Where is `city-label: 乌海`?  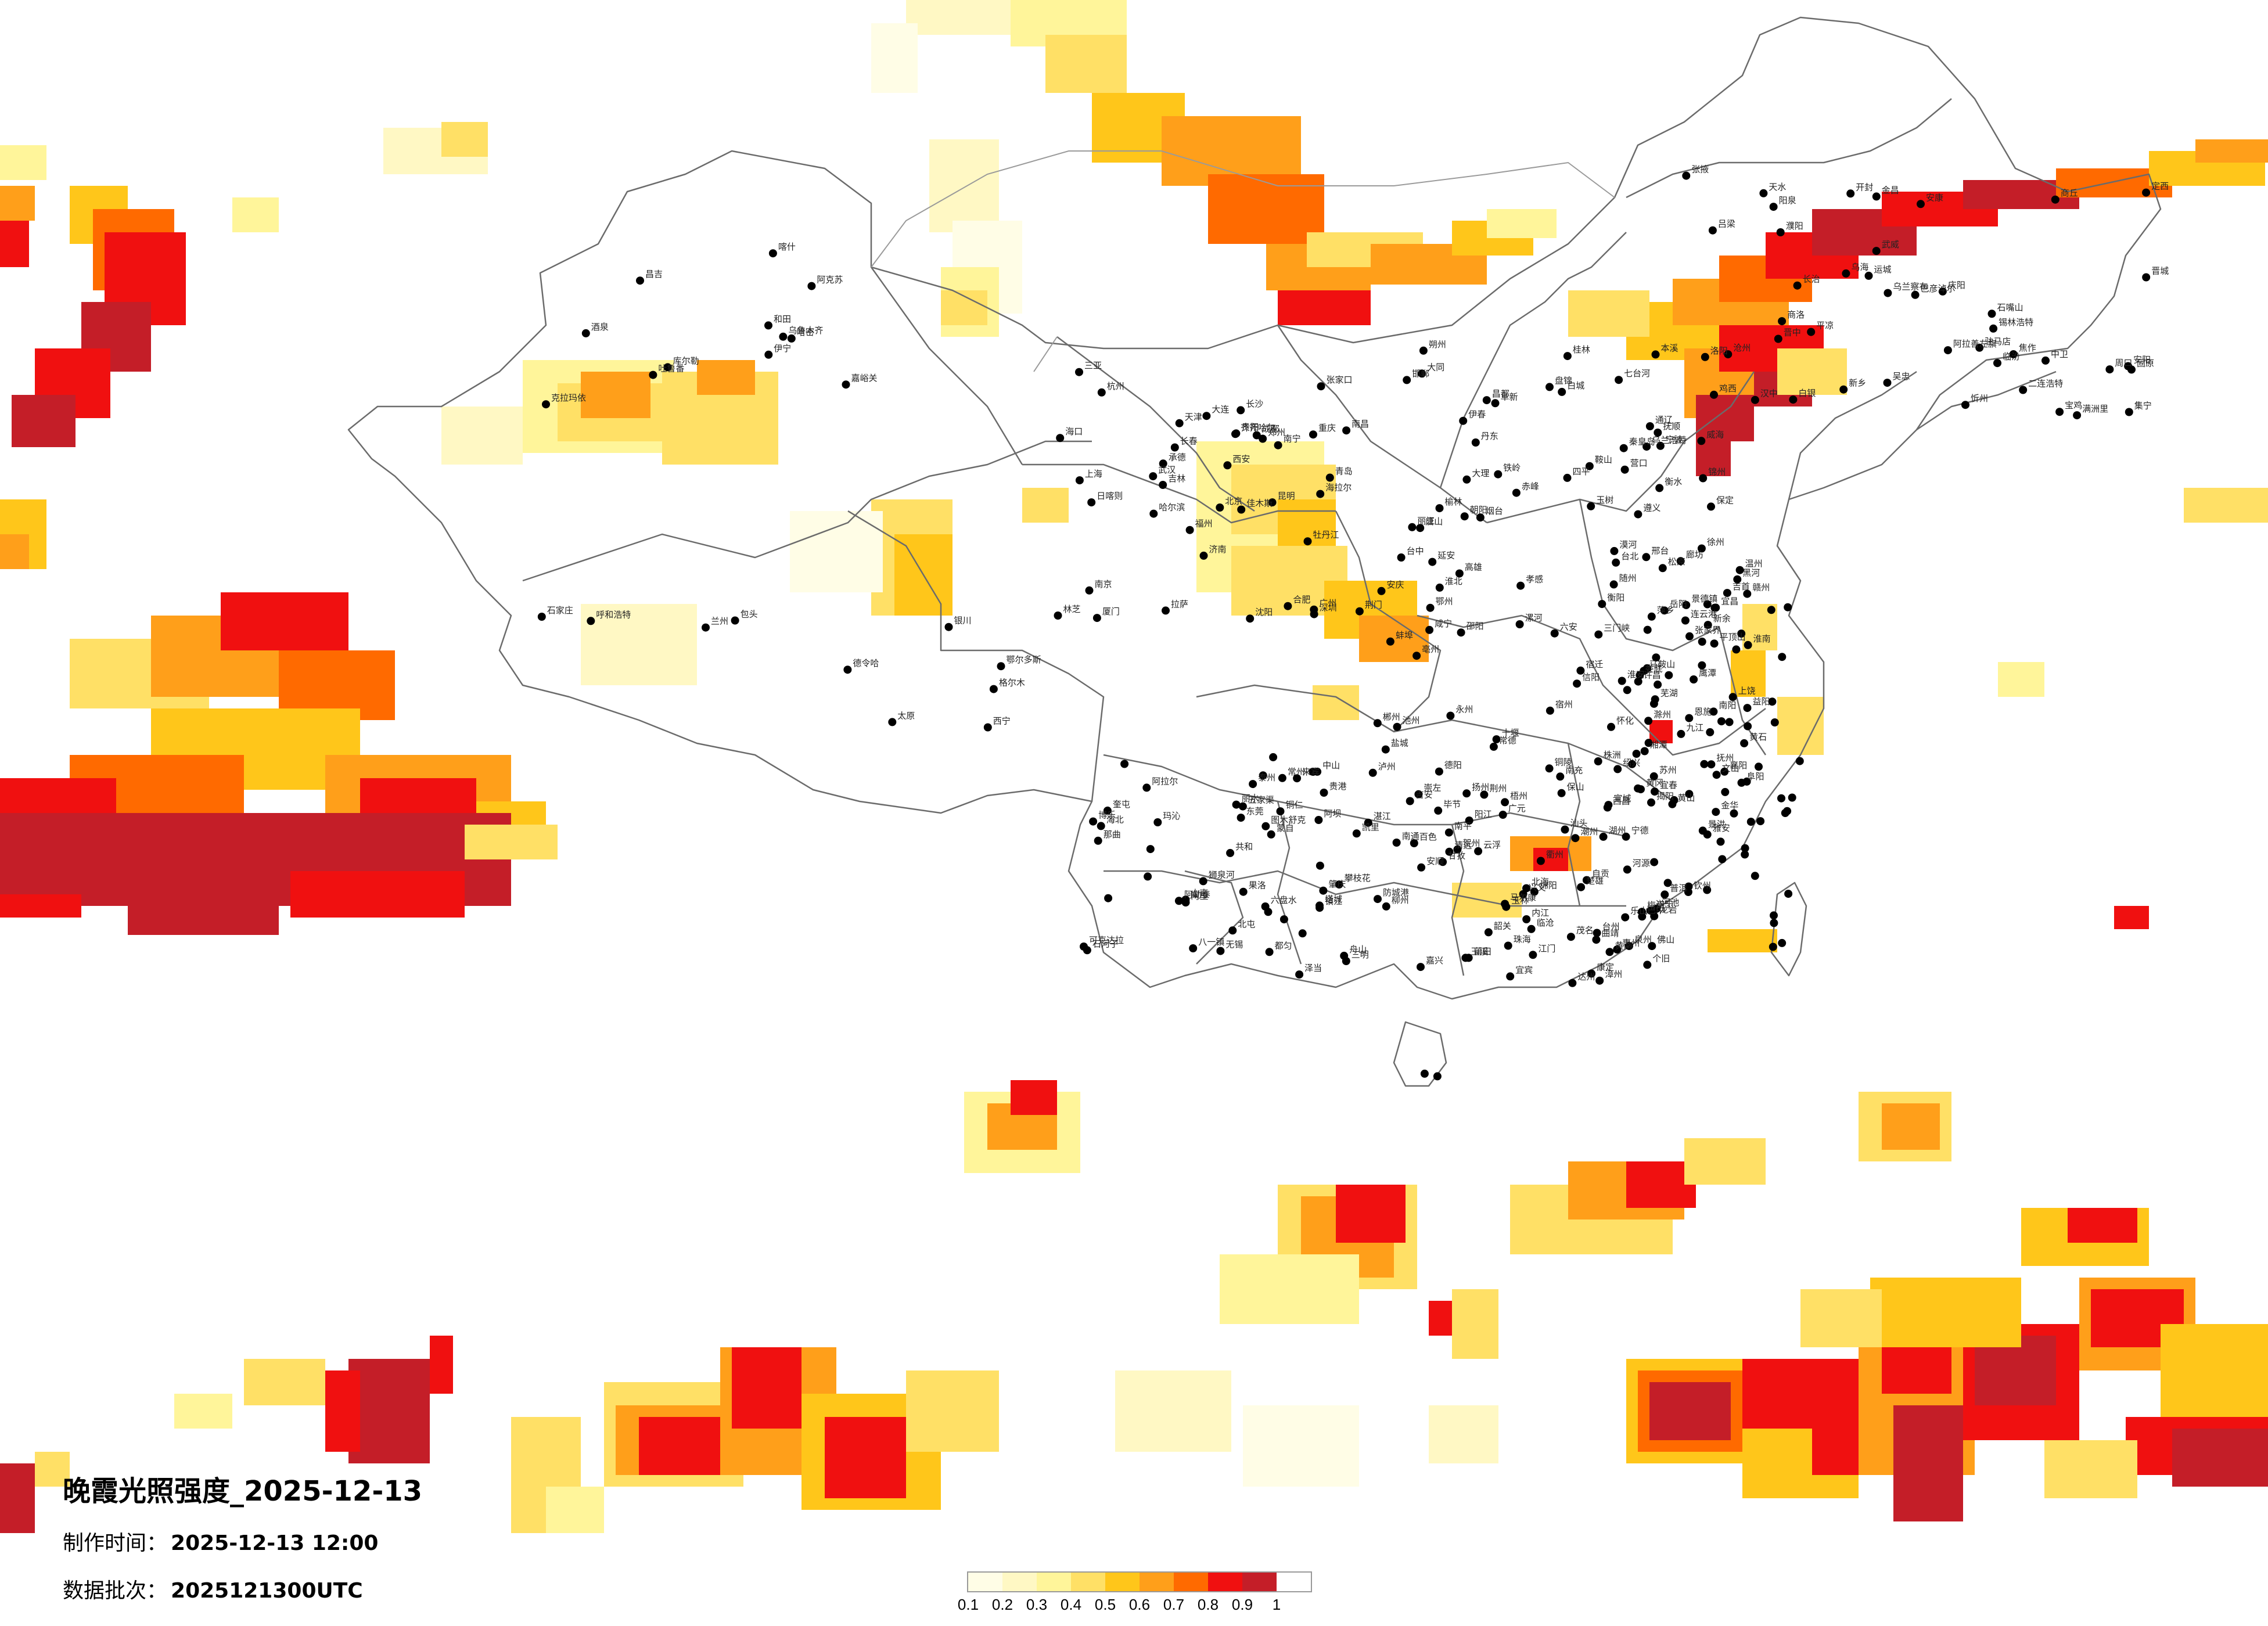
city-label: 乌海 is located at coordinates (1859, 267).